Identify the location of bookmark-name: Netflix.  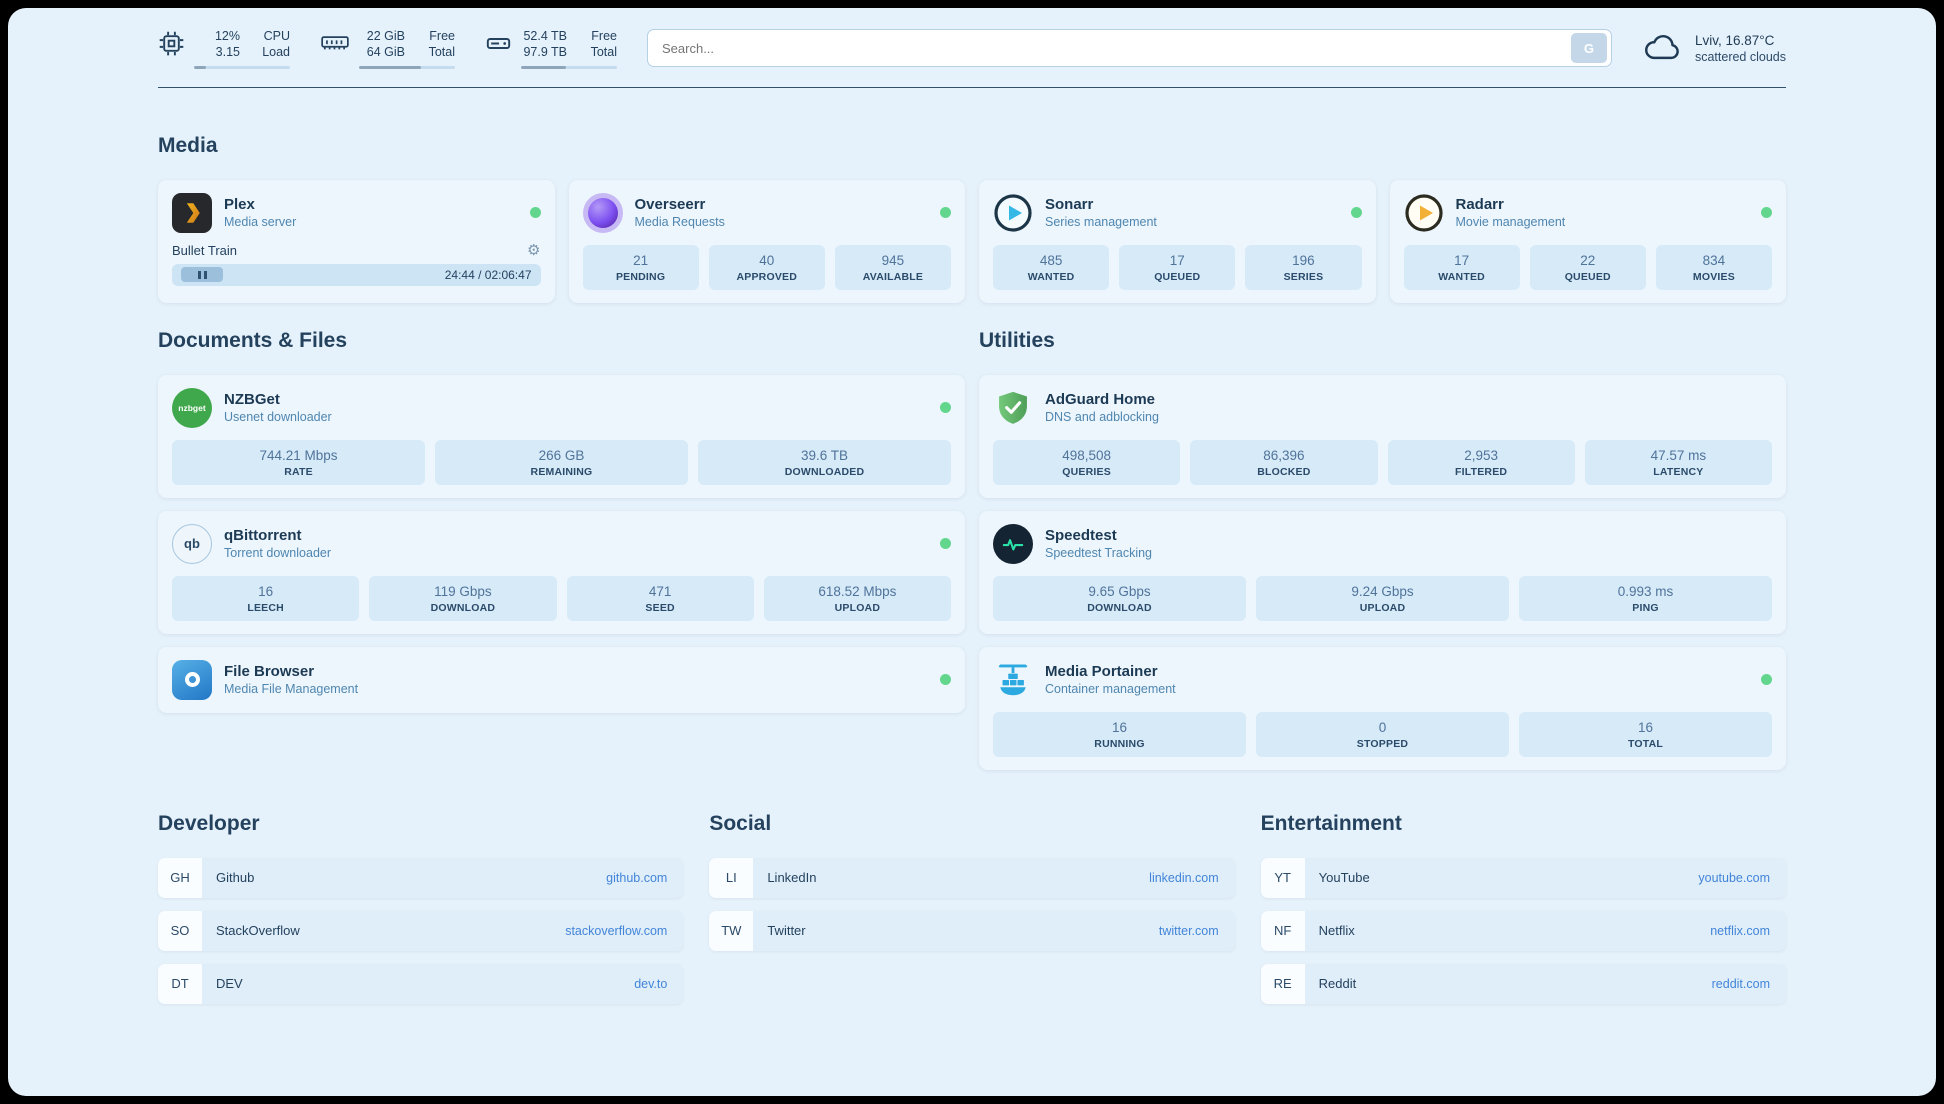
(1336, 930).